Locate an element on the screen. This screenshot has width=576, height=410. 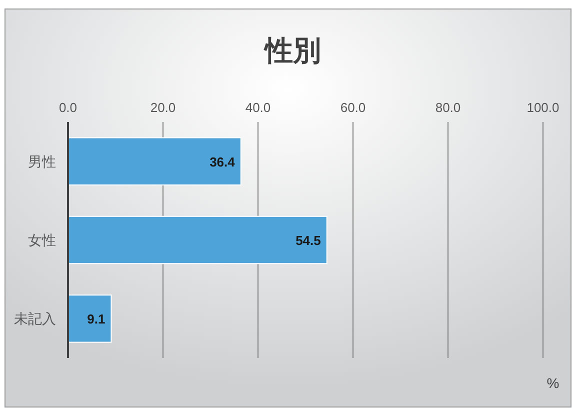
y-tick-label: 女性 is located at coordinates (42, 240).